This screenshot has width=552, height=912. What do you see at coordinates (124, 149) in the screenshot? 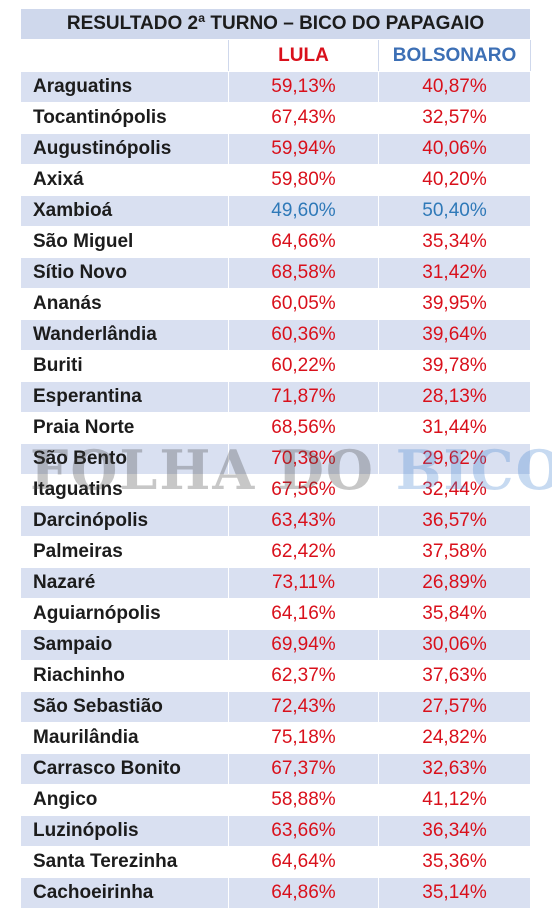
I see `city-name: Augustinópolis` at bounding box center [124, 149].